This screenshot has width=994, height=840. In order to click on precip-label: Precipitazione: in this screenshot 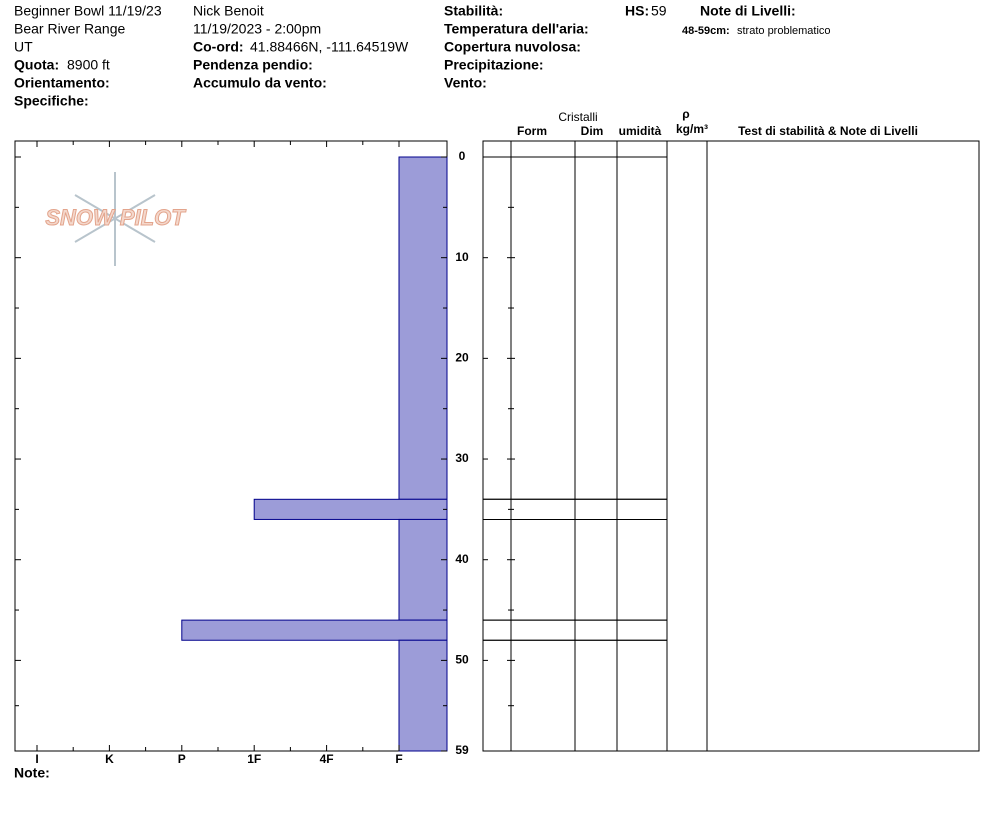, I will do `click(494, 65)`.